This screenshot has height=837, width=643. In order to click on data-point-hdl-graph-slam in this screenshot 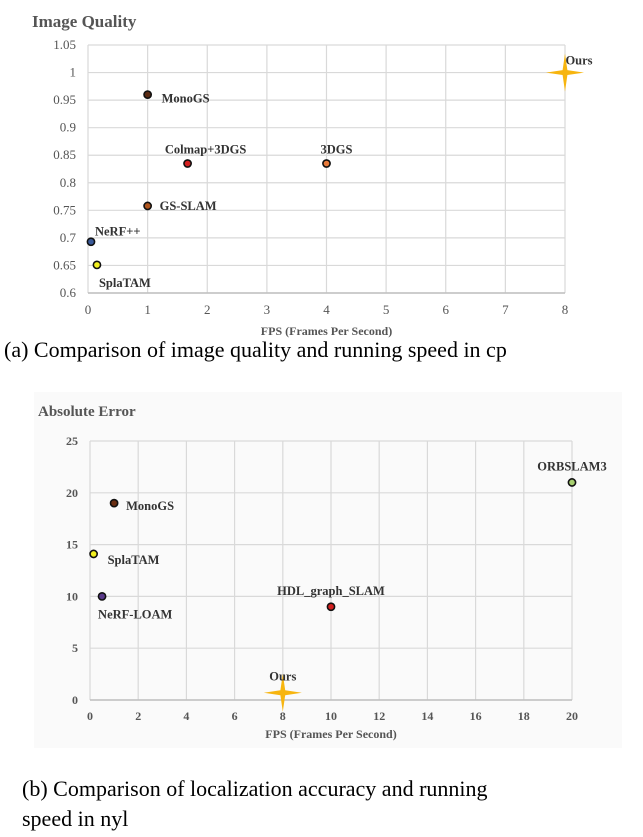, I will do `click(331, 607)`.